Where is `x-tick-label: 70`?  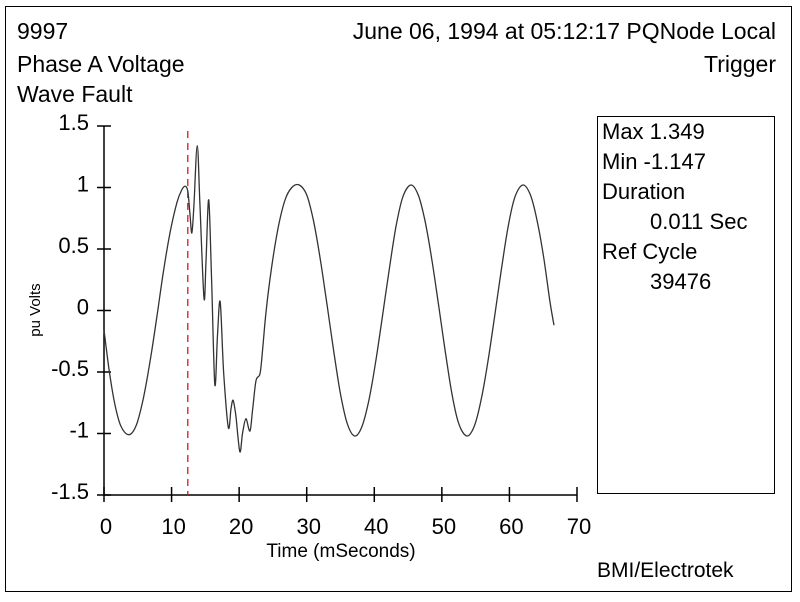 x-tick-label: 70 is located at coordinates (579, 526).